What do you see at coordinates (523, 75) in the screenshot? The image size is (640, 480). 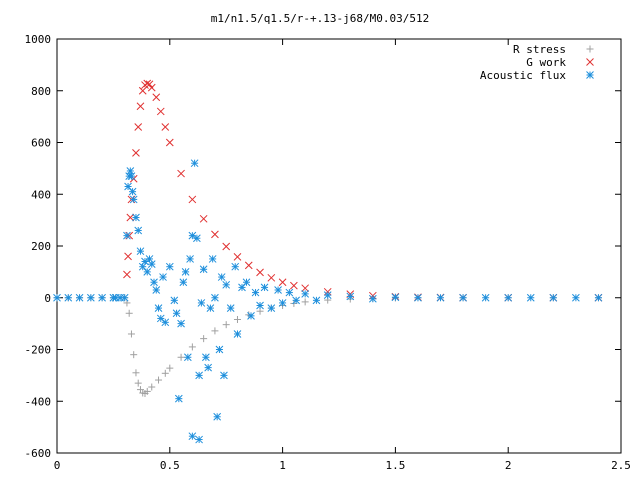 I see `legend-label: Acoustic flux` at bounding box center [523, 75].